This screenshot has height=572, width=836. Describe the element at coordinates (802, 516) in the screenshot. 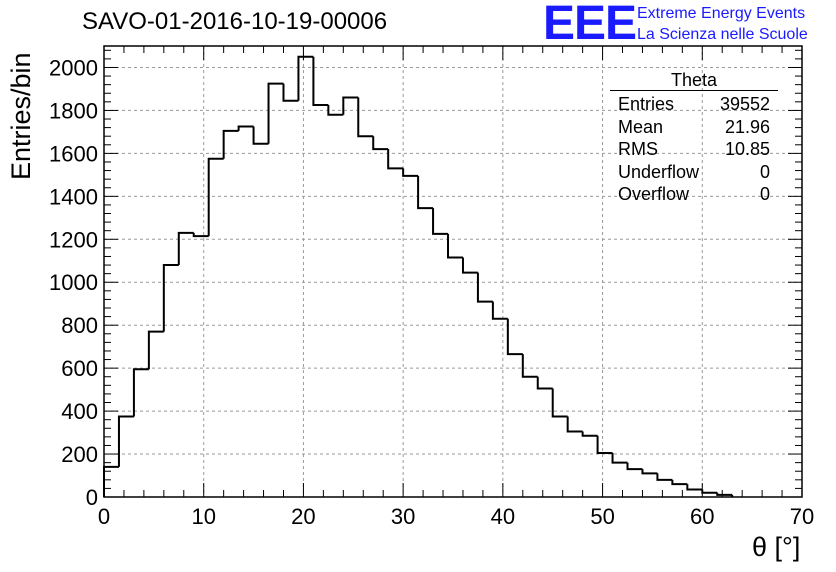

I see `x-tick-label: 70` at that location.